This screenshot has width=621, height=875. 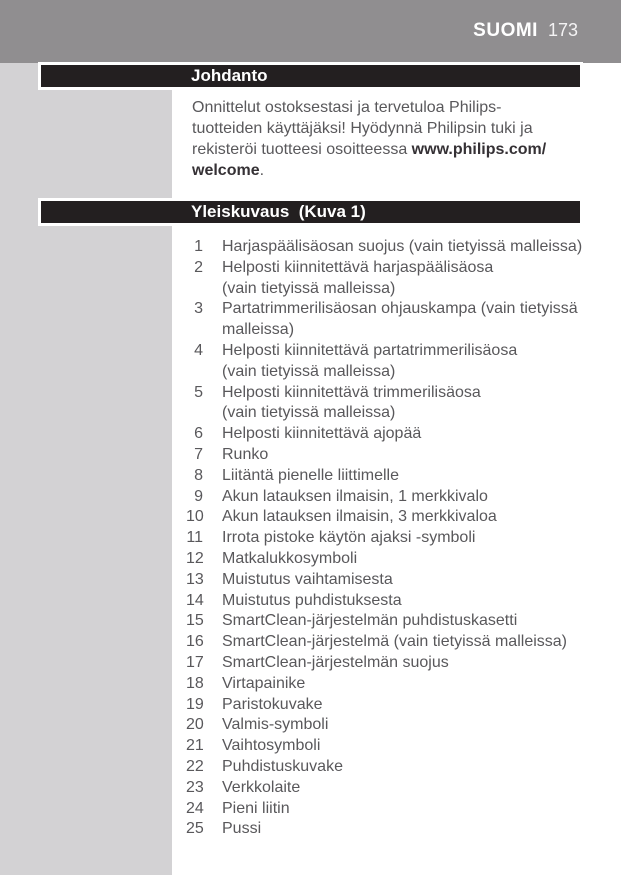 I want to click on list-item: 10 Akun latauksen ilmaisin, 3 merkkivaloa, so click(x=401, y=517).